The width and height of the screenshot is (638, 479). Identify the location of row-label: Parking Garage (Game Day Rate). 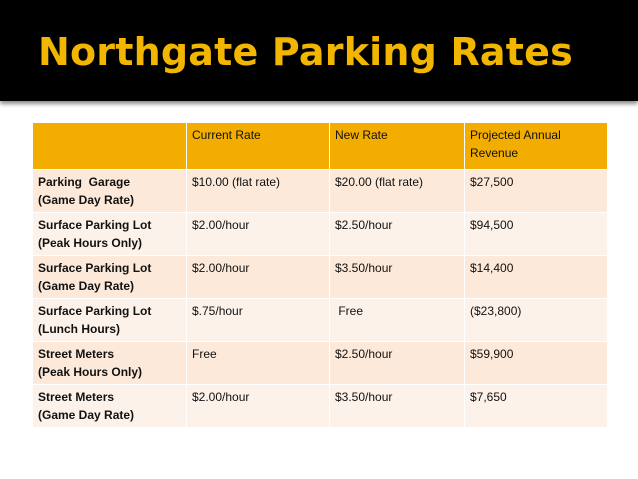
(109, 191).